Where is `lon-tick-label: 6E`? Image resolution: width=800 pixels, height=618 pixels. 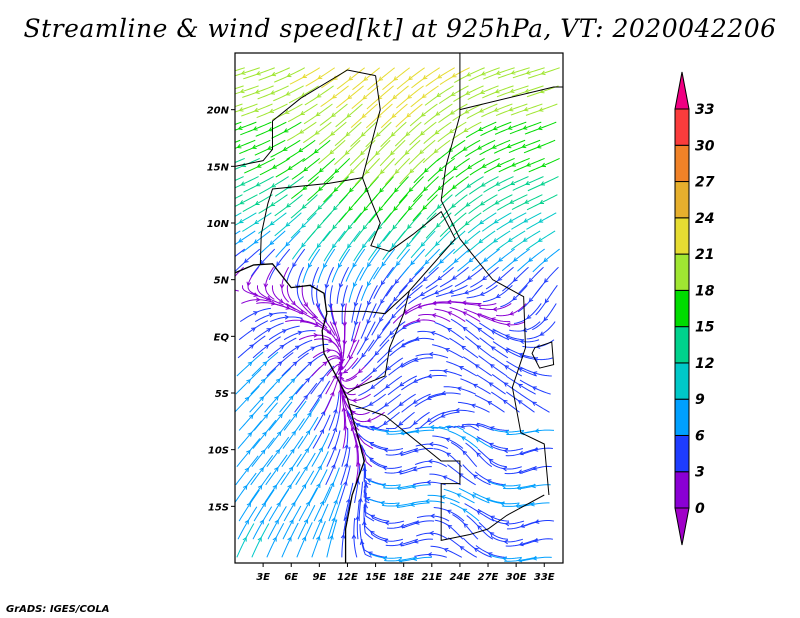 lon-tick-label: 6E is located at coordinates (291, 577).